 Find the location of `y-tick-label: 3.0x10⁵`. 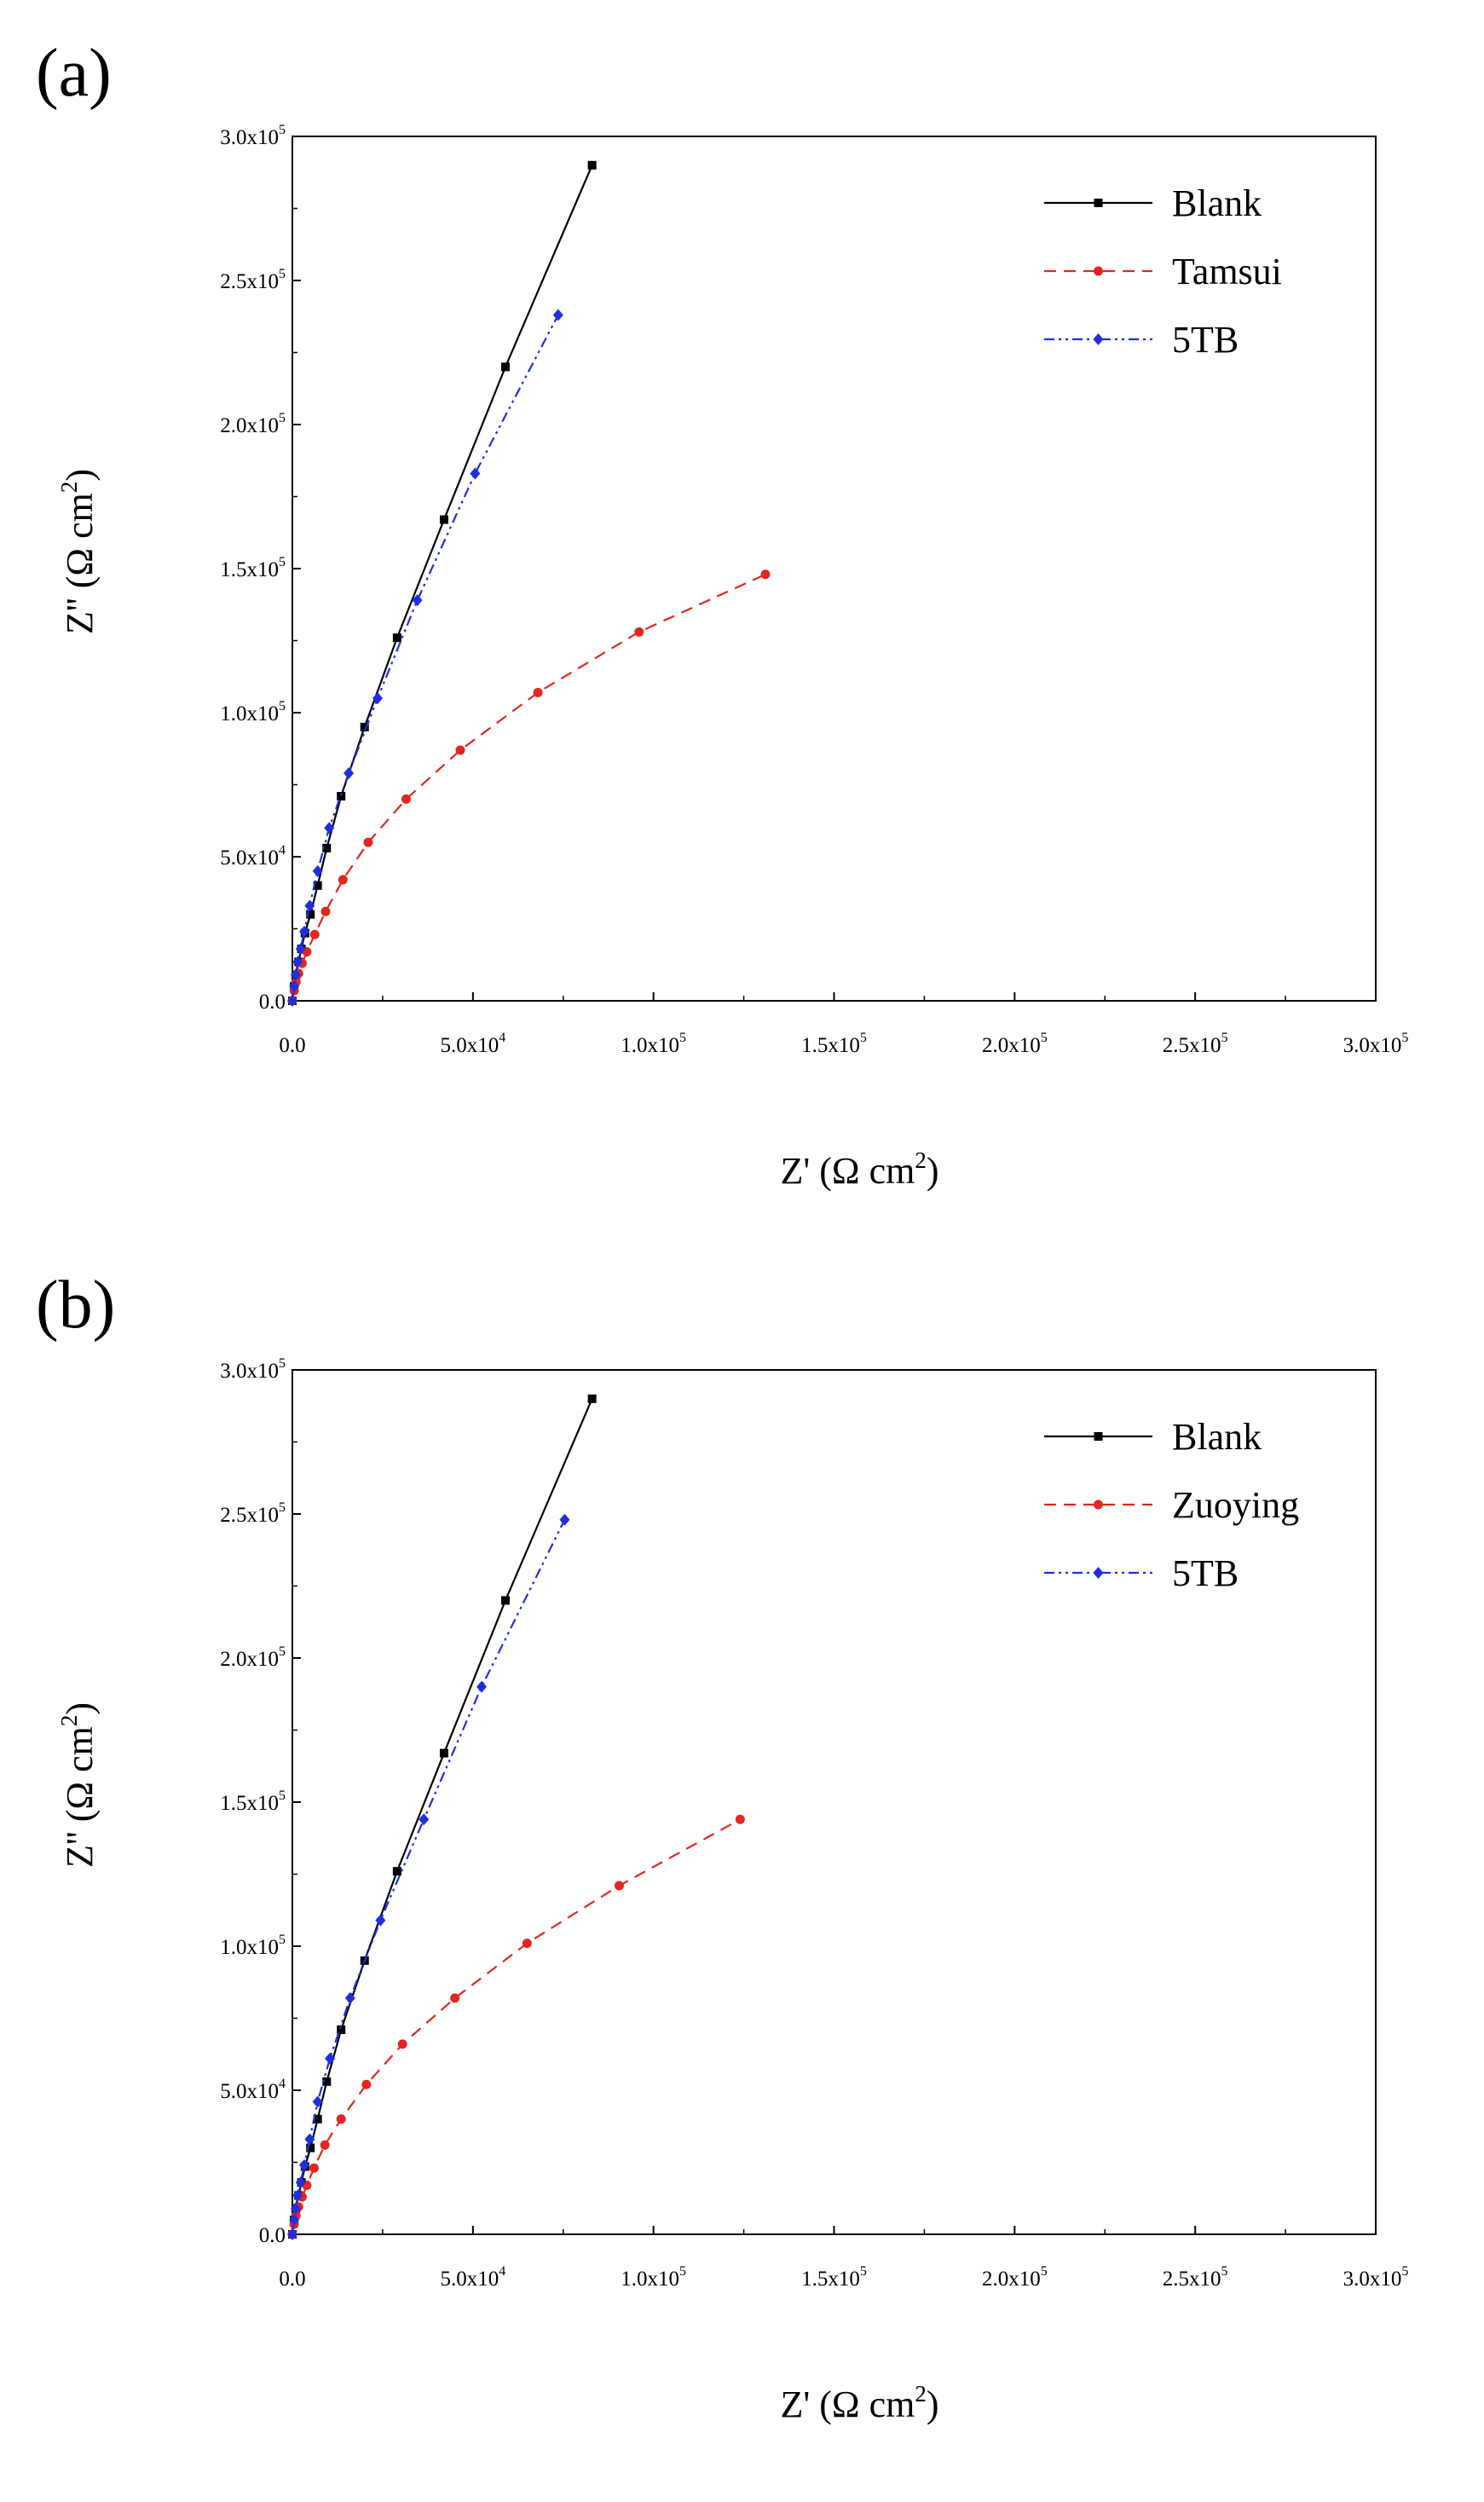

y-tick-label: 3.0x10⁵ is located at coordinates (253, 1369).